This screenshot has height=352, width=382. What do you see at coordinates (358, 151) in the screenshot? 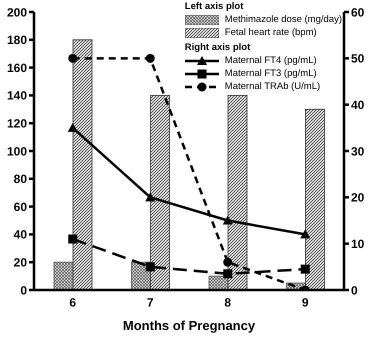
I see `y2-tick-label: 30` at bounding box center [358, 151].